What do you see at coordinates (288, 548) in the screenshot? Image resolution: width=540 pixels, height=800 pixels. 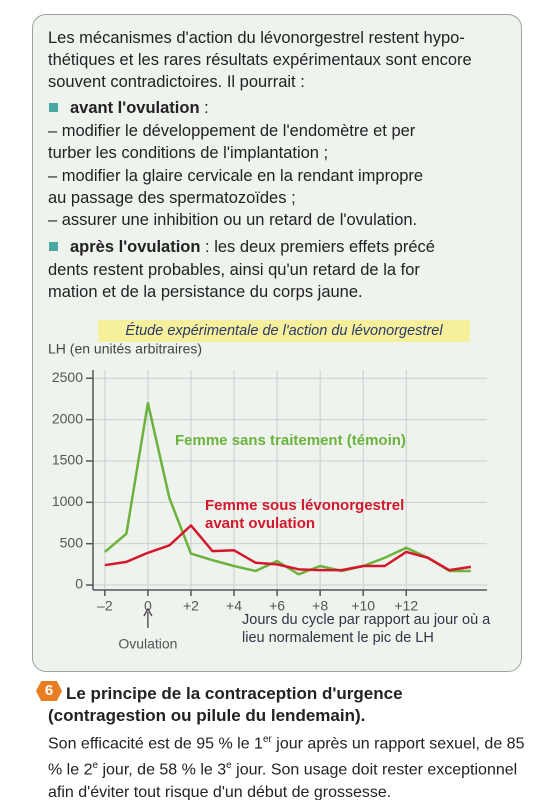 I see `series-line` at bounding box center [288, 548].